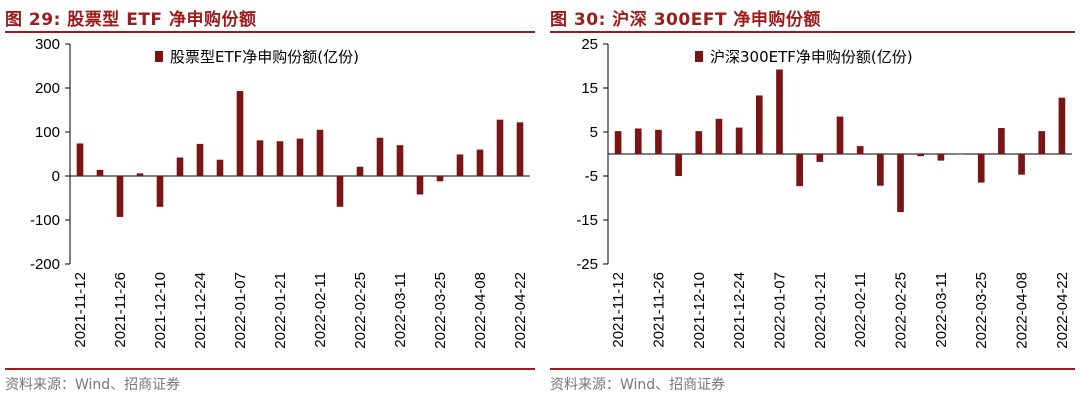  I want to click on y-tick-label: 15, so click(589, 88).